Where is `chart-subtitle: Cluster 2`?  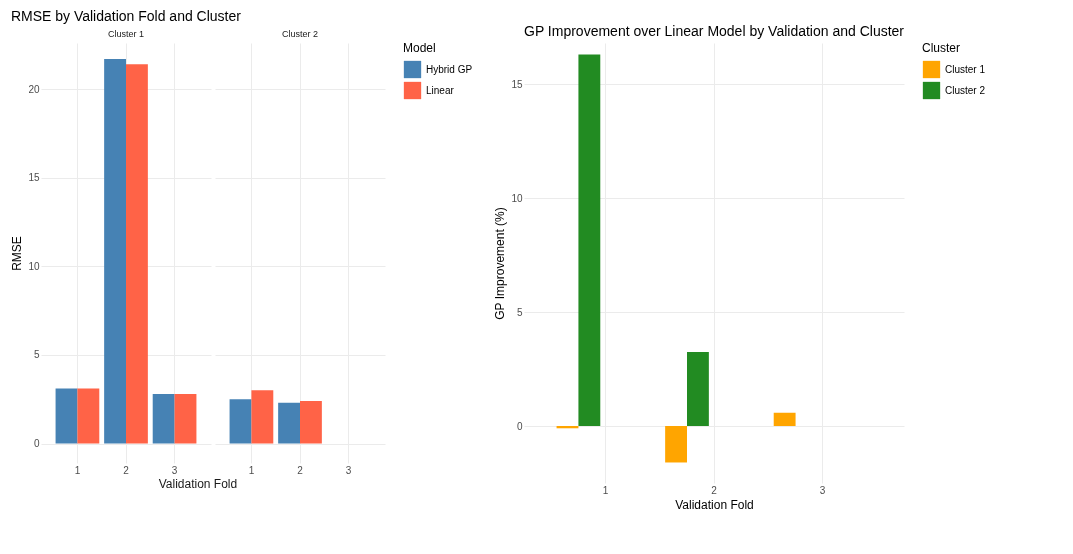 chart-subtitle: Cluster 2 is located at coordinates (300, 34).